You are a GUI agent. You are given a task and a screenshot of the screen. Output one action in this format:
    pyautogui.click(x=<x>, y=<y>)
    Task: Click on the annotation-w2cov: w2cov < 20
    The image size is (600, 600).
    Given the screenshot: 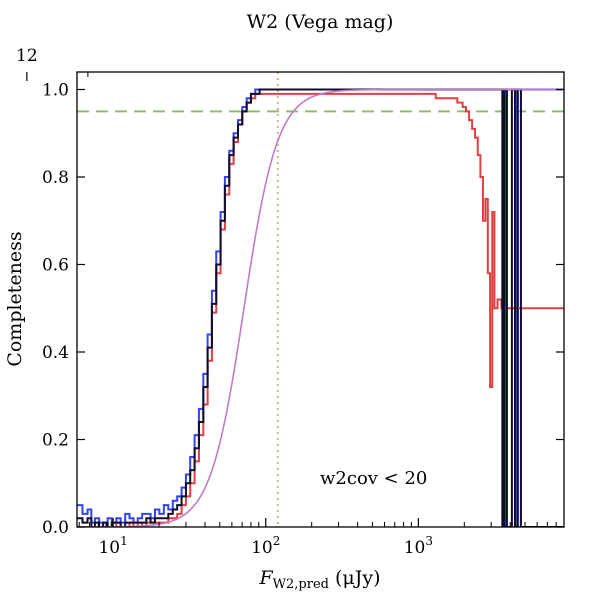 What is the action you would take?
    pyautogui.click(x=373, y=478)
    